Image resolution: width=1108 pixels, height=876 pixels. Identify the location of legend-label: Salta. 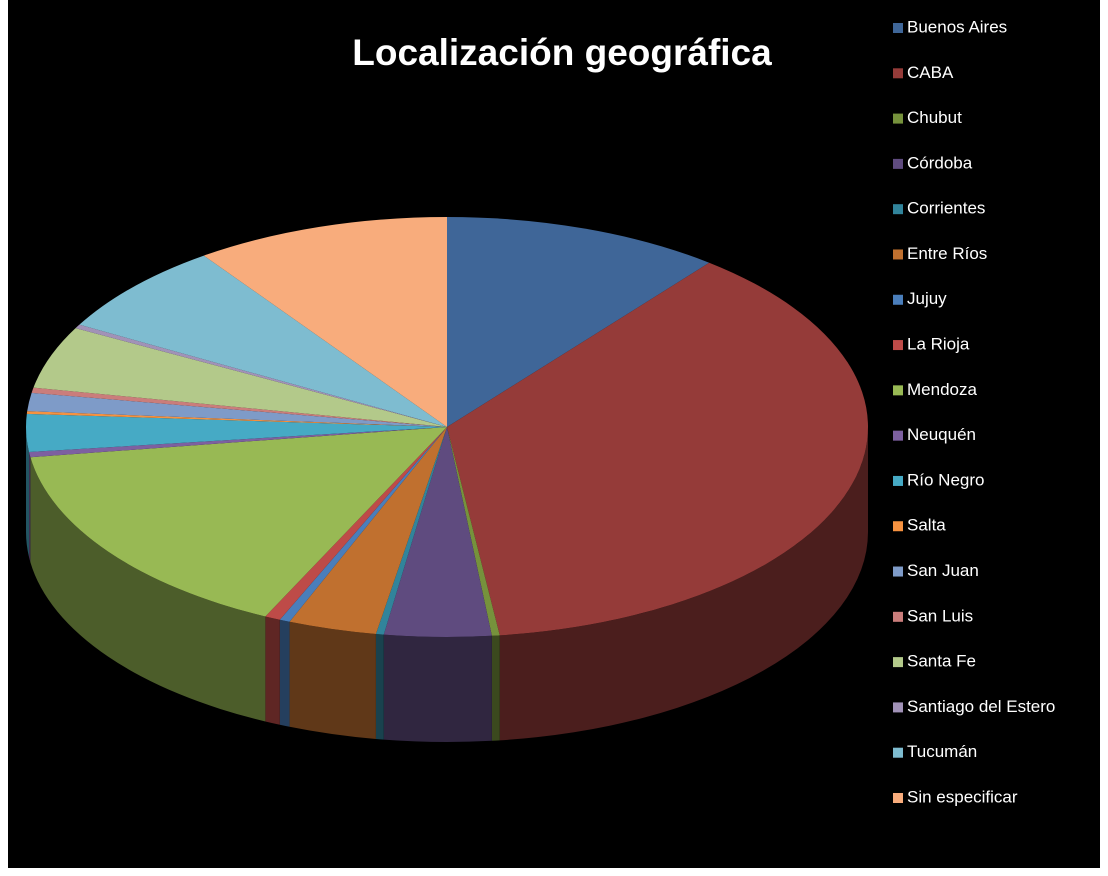
(926, 525).